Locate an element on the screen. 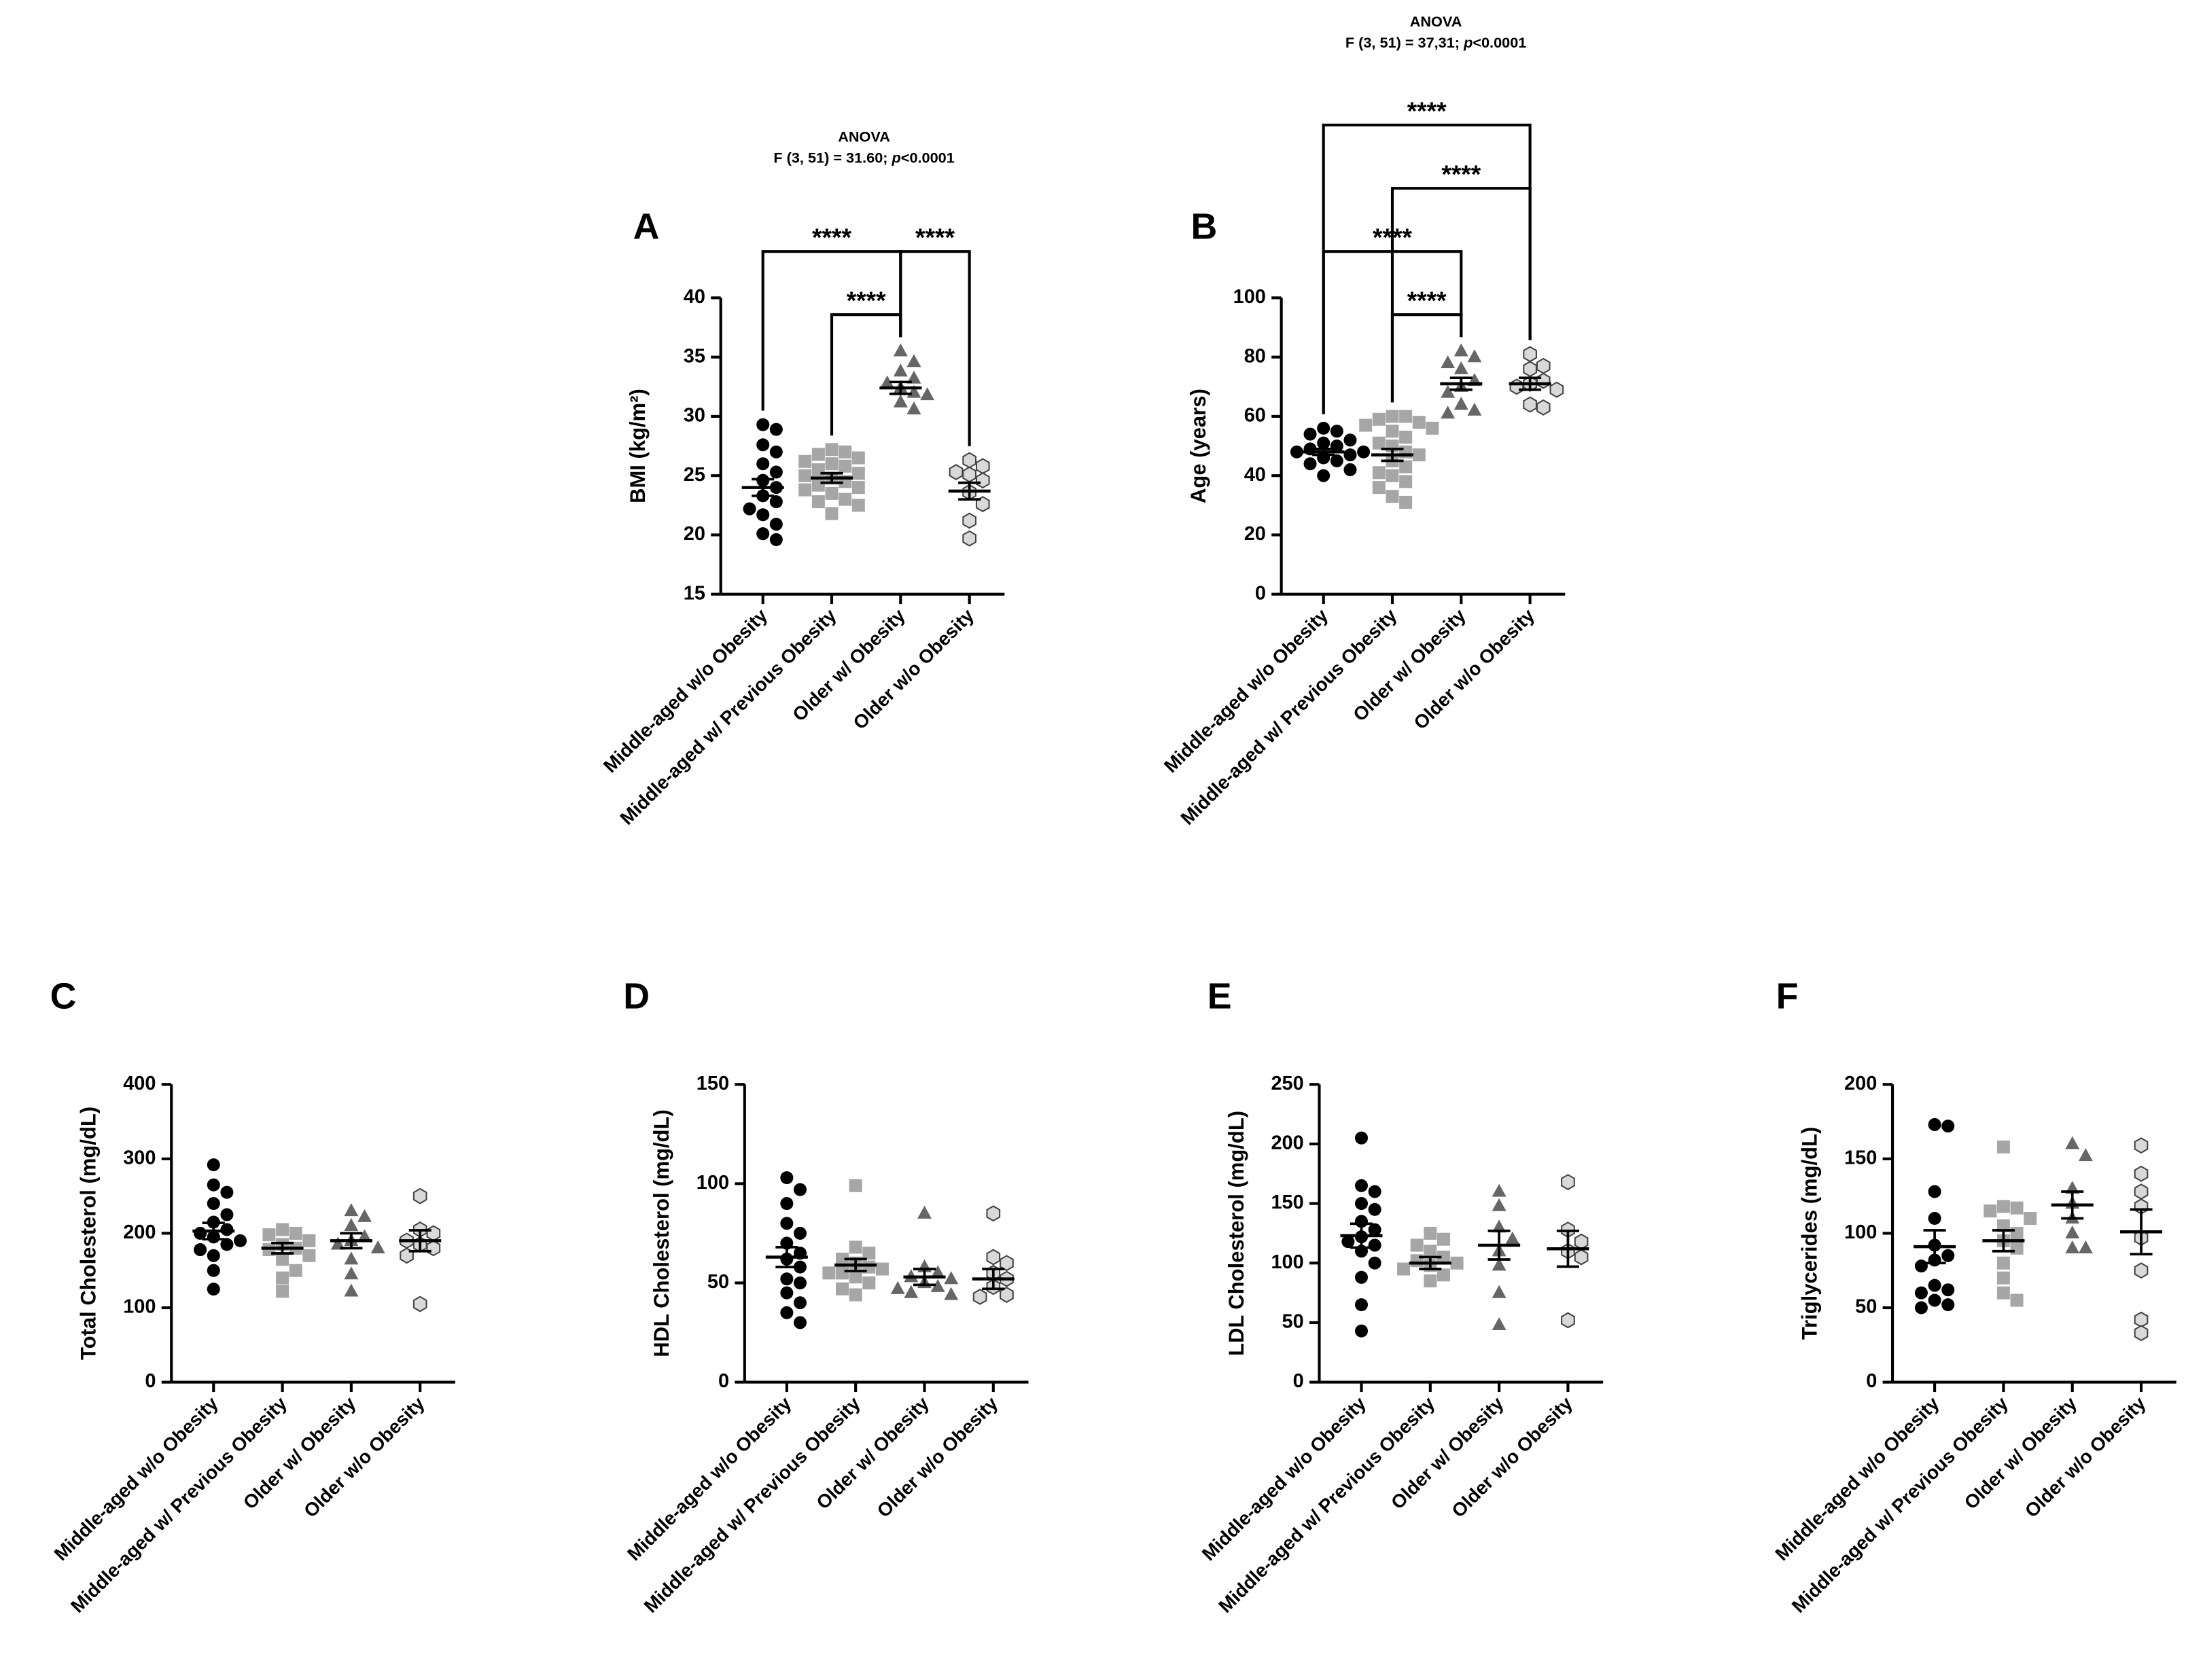 The width and height of the screenshot is (2203, 1680). y-tick-label: 80 is located at coordinates (1255, 356).